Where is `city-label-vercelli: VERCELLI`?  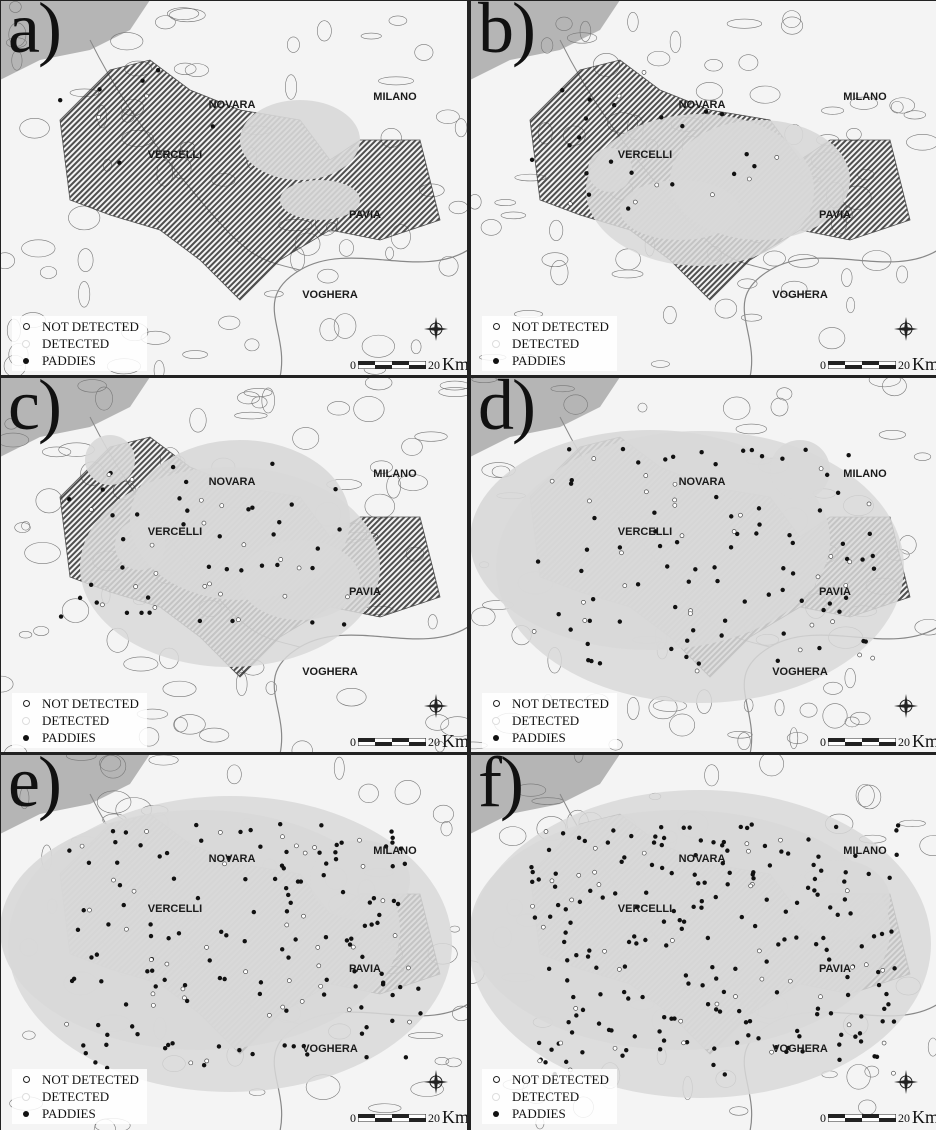
city-label-vercelli: VERCELLI is located at coordinates (645, 532).